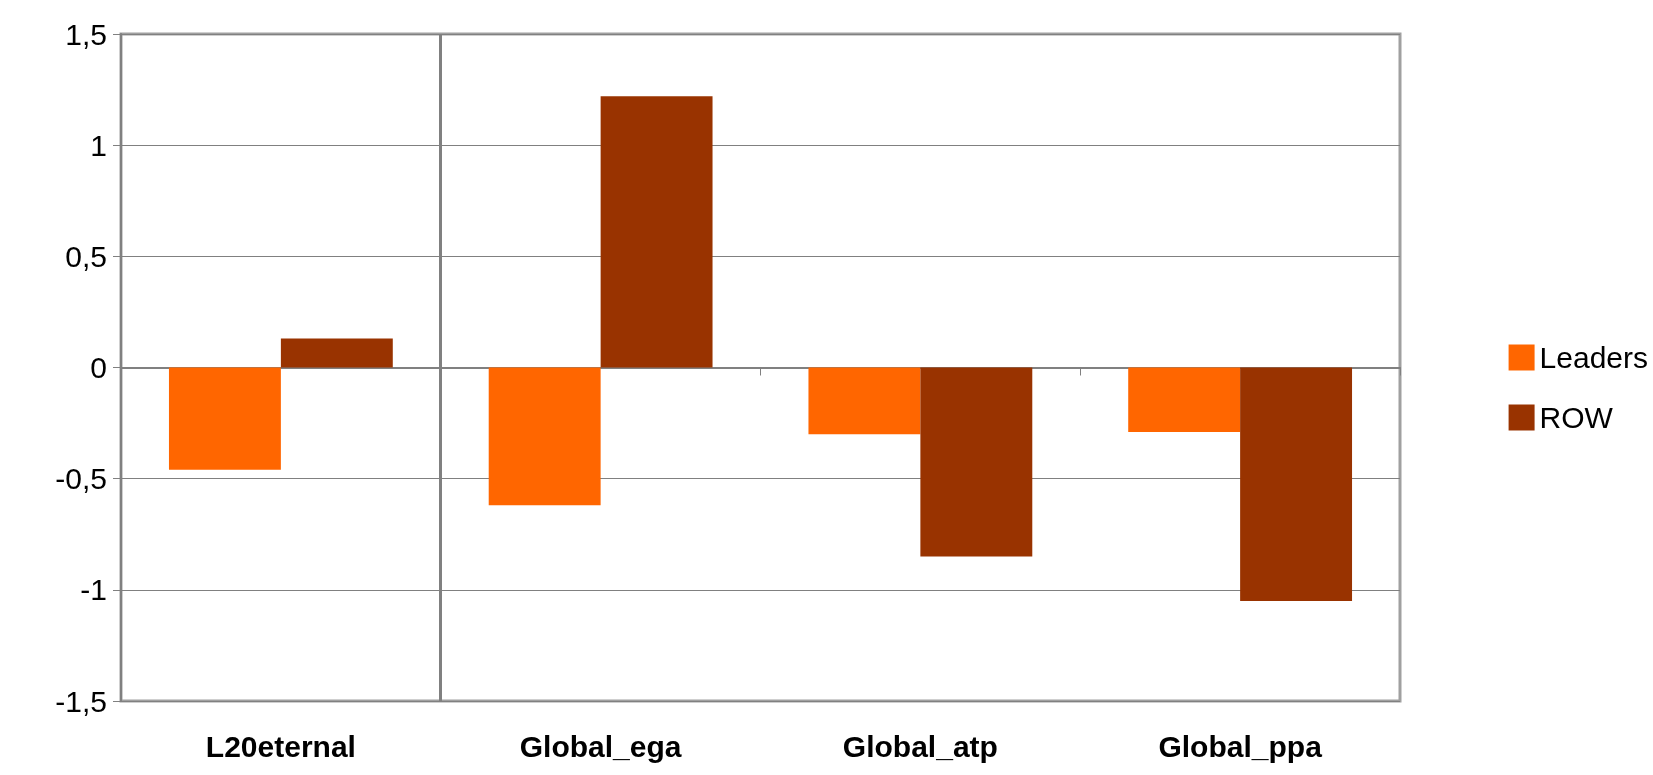  What do you see at coordinates (81, 479) in the screenshot?
I see `y-tick-label: -0,5` at bounding box center [81, 479].